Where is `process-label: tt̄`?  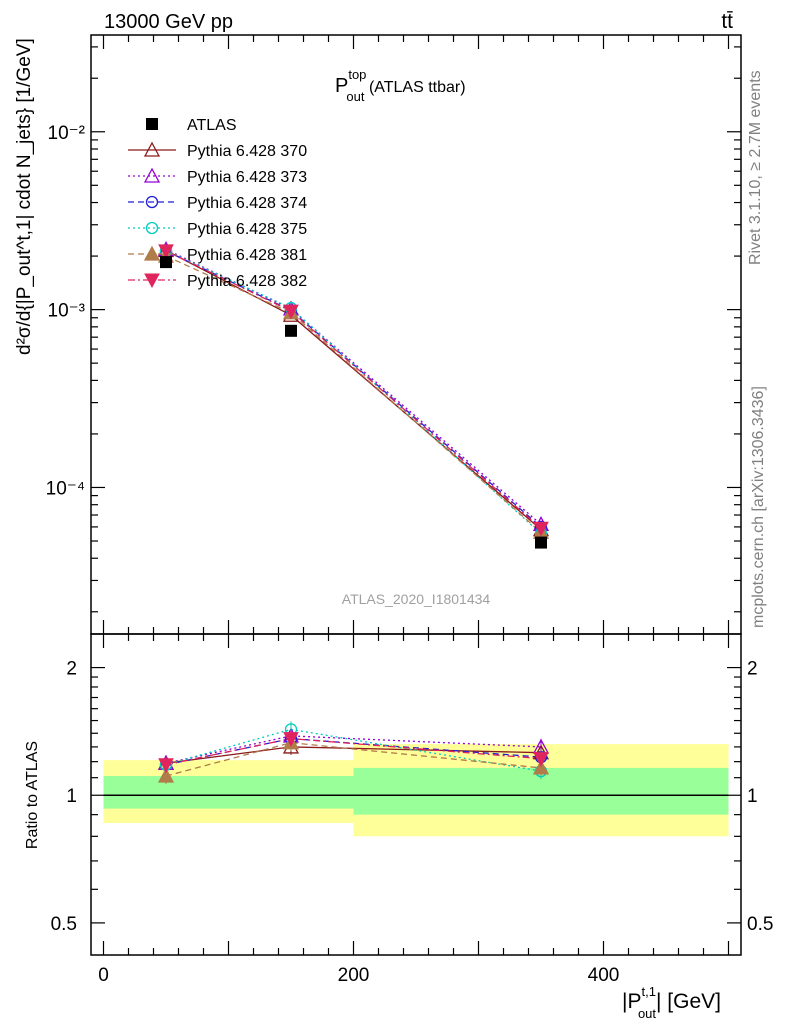
process-label: tt̄ is located at coordinates (727, 21).